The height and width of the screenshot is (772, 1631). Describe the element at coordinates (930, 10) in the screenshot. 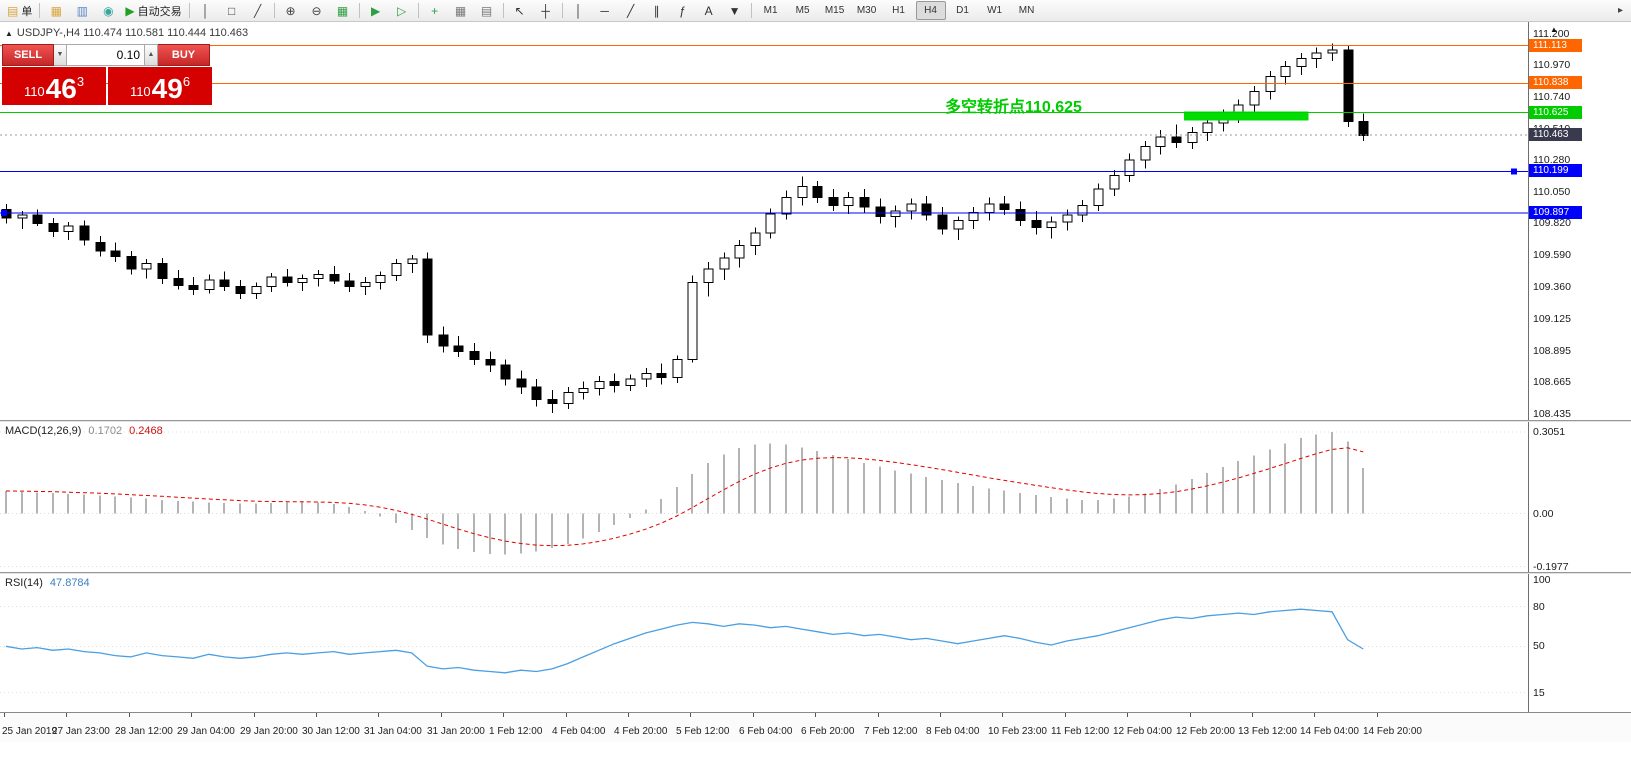

I see `timeframe-h4-button: H4` at that location.